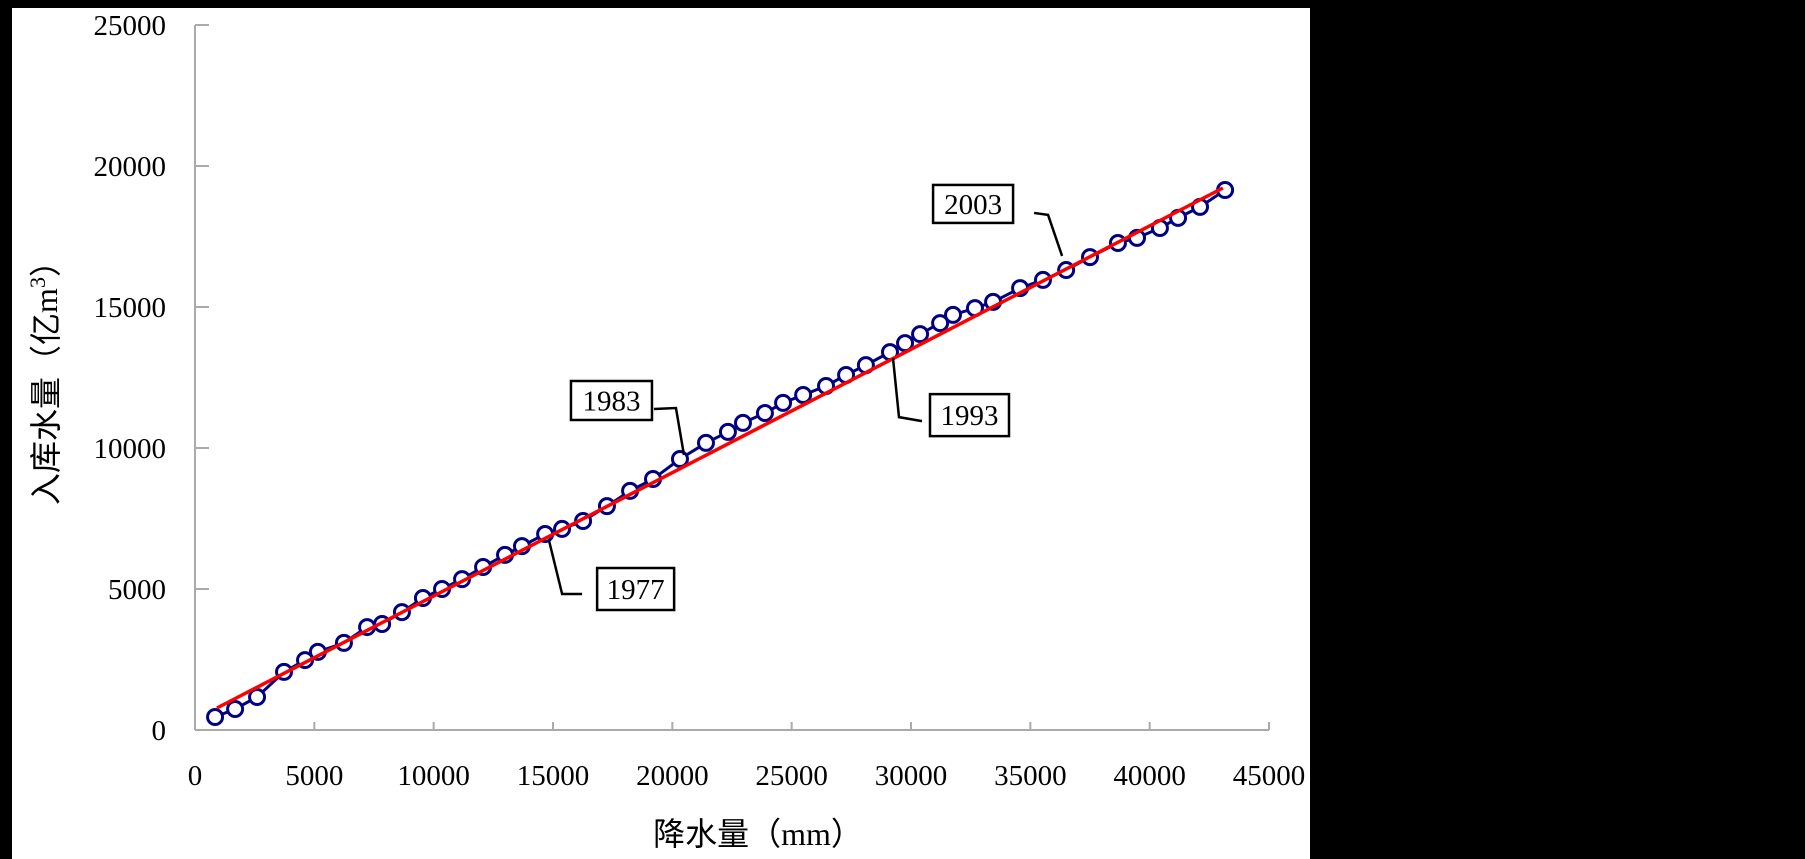 Image resolution: width=1805 pixels, height=859 pixels. I want to click on y-tick-label: 20000, so click(130, 167).